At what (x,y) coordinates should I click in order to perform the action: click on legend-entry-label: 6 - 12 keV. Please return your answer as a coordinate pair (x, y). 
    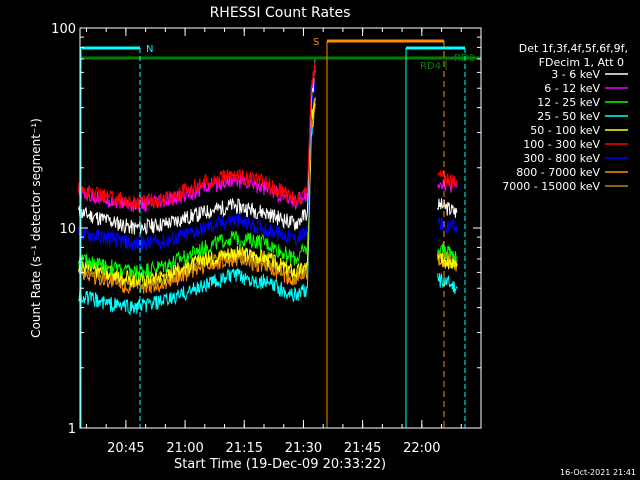
    Looking at the image, I should click on (572, 88).